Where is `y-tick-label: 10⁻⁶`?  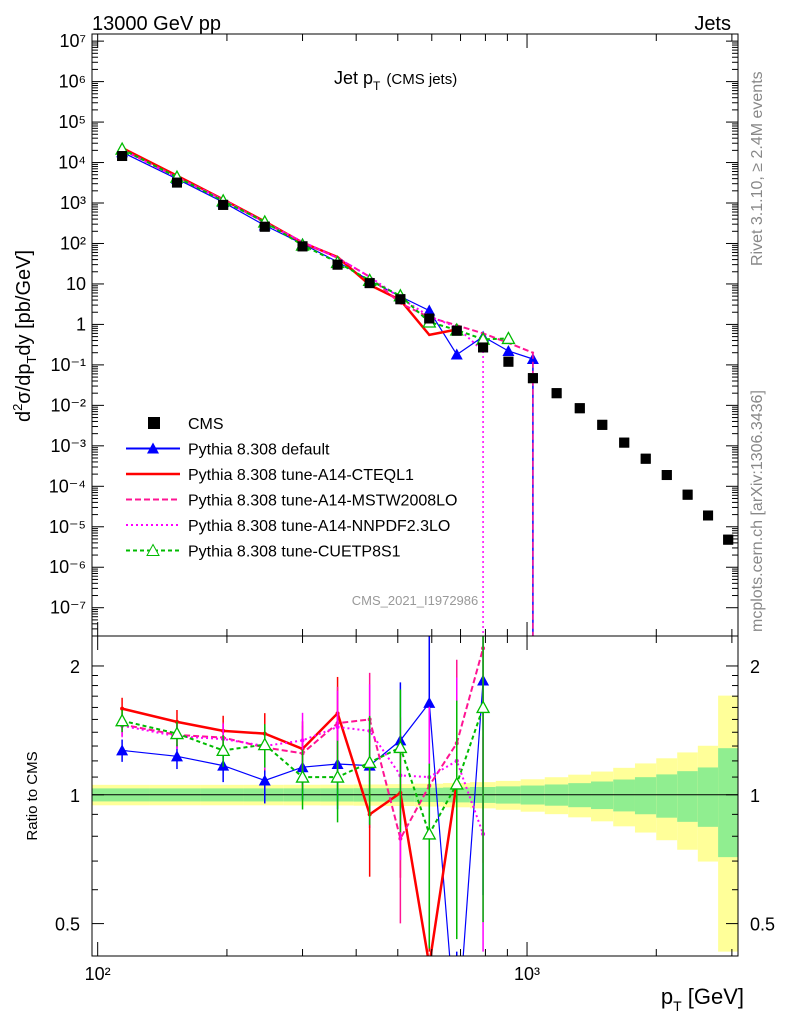
y-tick-label: 10⁻⁶ is located at coordinates (67, 567).